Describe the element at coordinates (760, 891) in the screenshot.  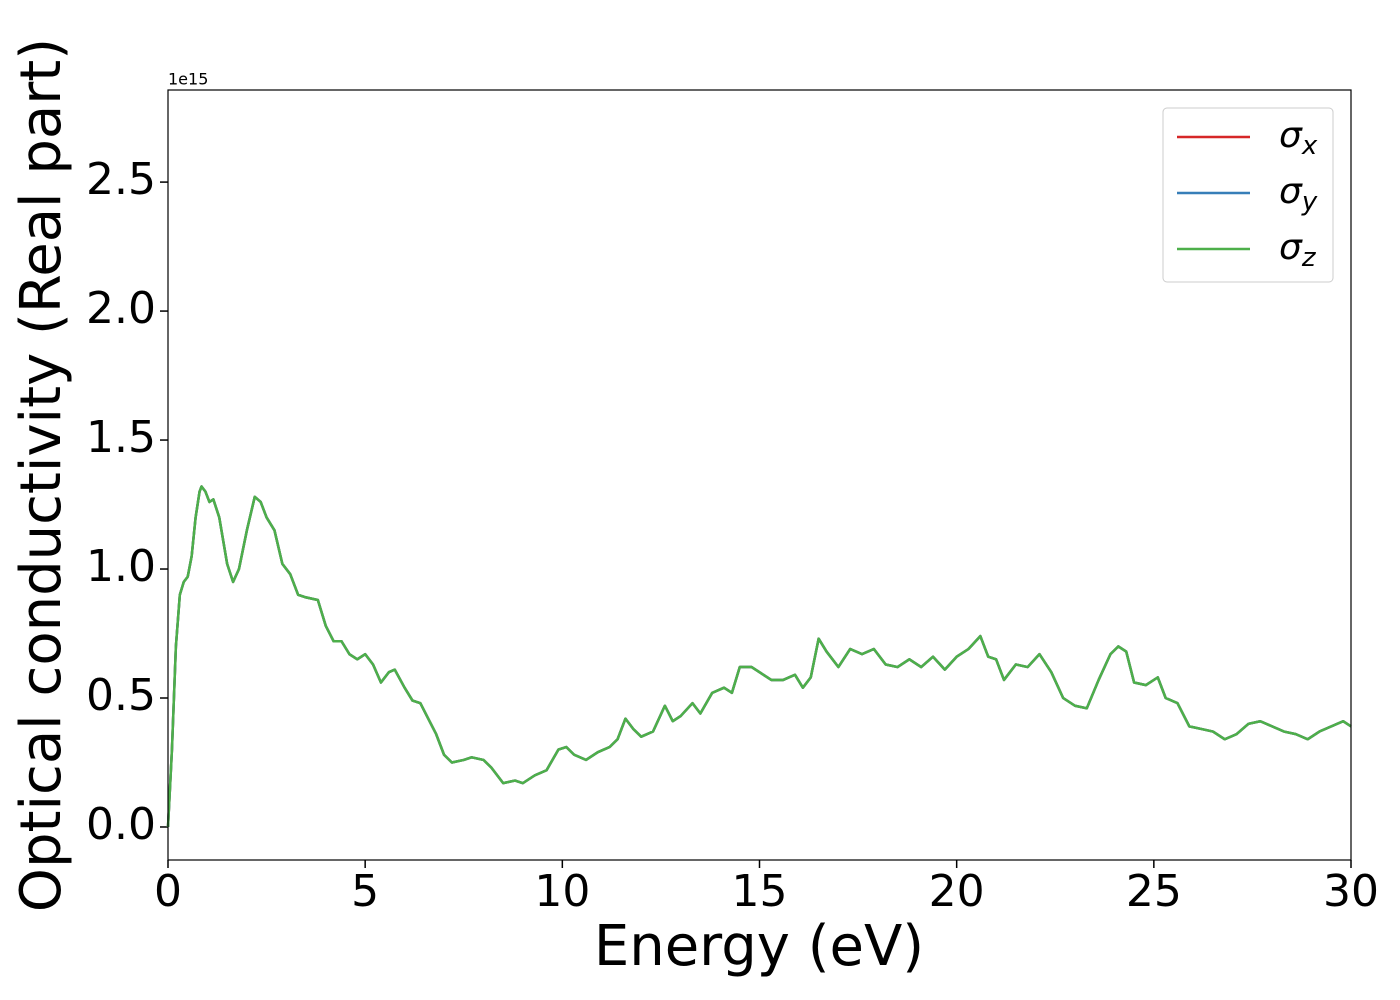
I see `x-tick-label: 15` at that location.